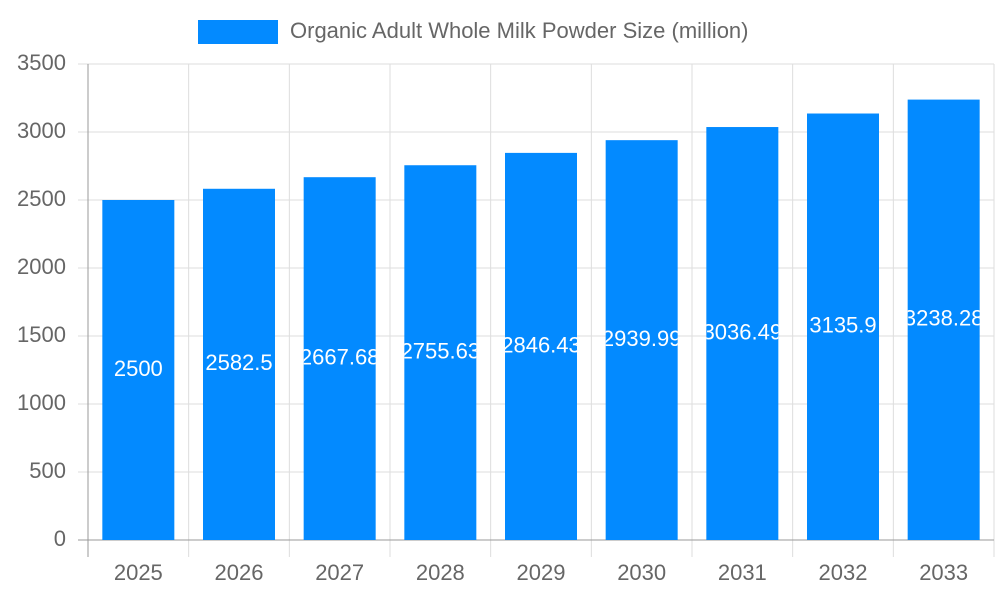 Image resolution: width=1000 pixels, height=600 pixels. I want to click on value-label: 2846.43, so click(541, 344).